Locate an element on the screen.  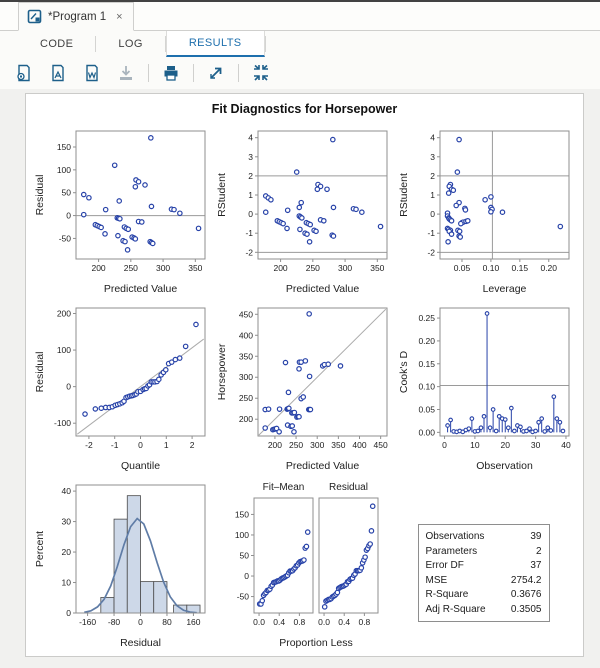
svg-text: Fit–Mean is located at coordinates (283, 487).